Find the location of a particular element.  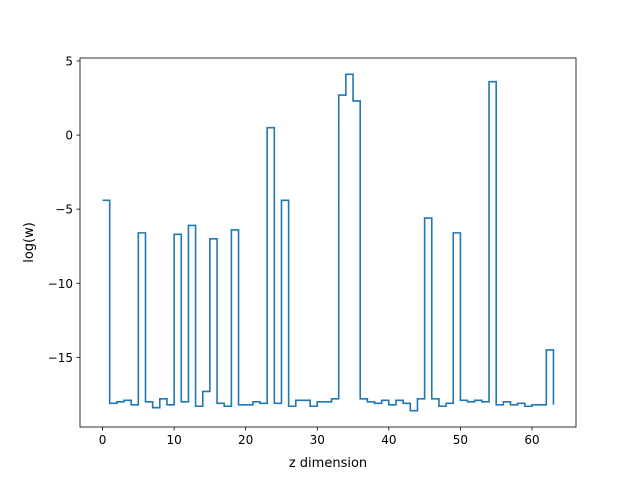

x-tick-label: 0 is located at coordinates (103, 440).